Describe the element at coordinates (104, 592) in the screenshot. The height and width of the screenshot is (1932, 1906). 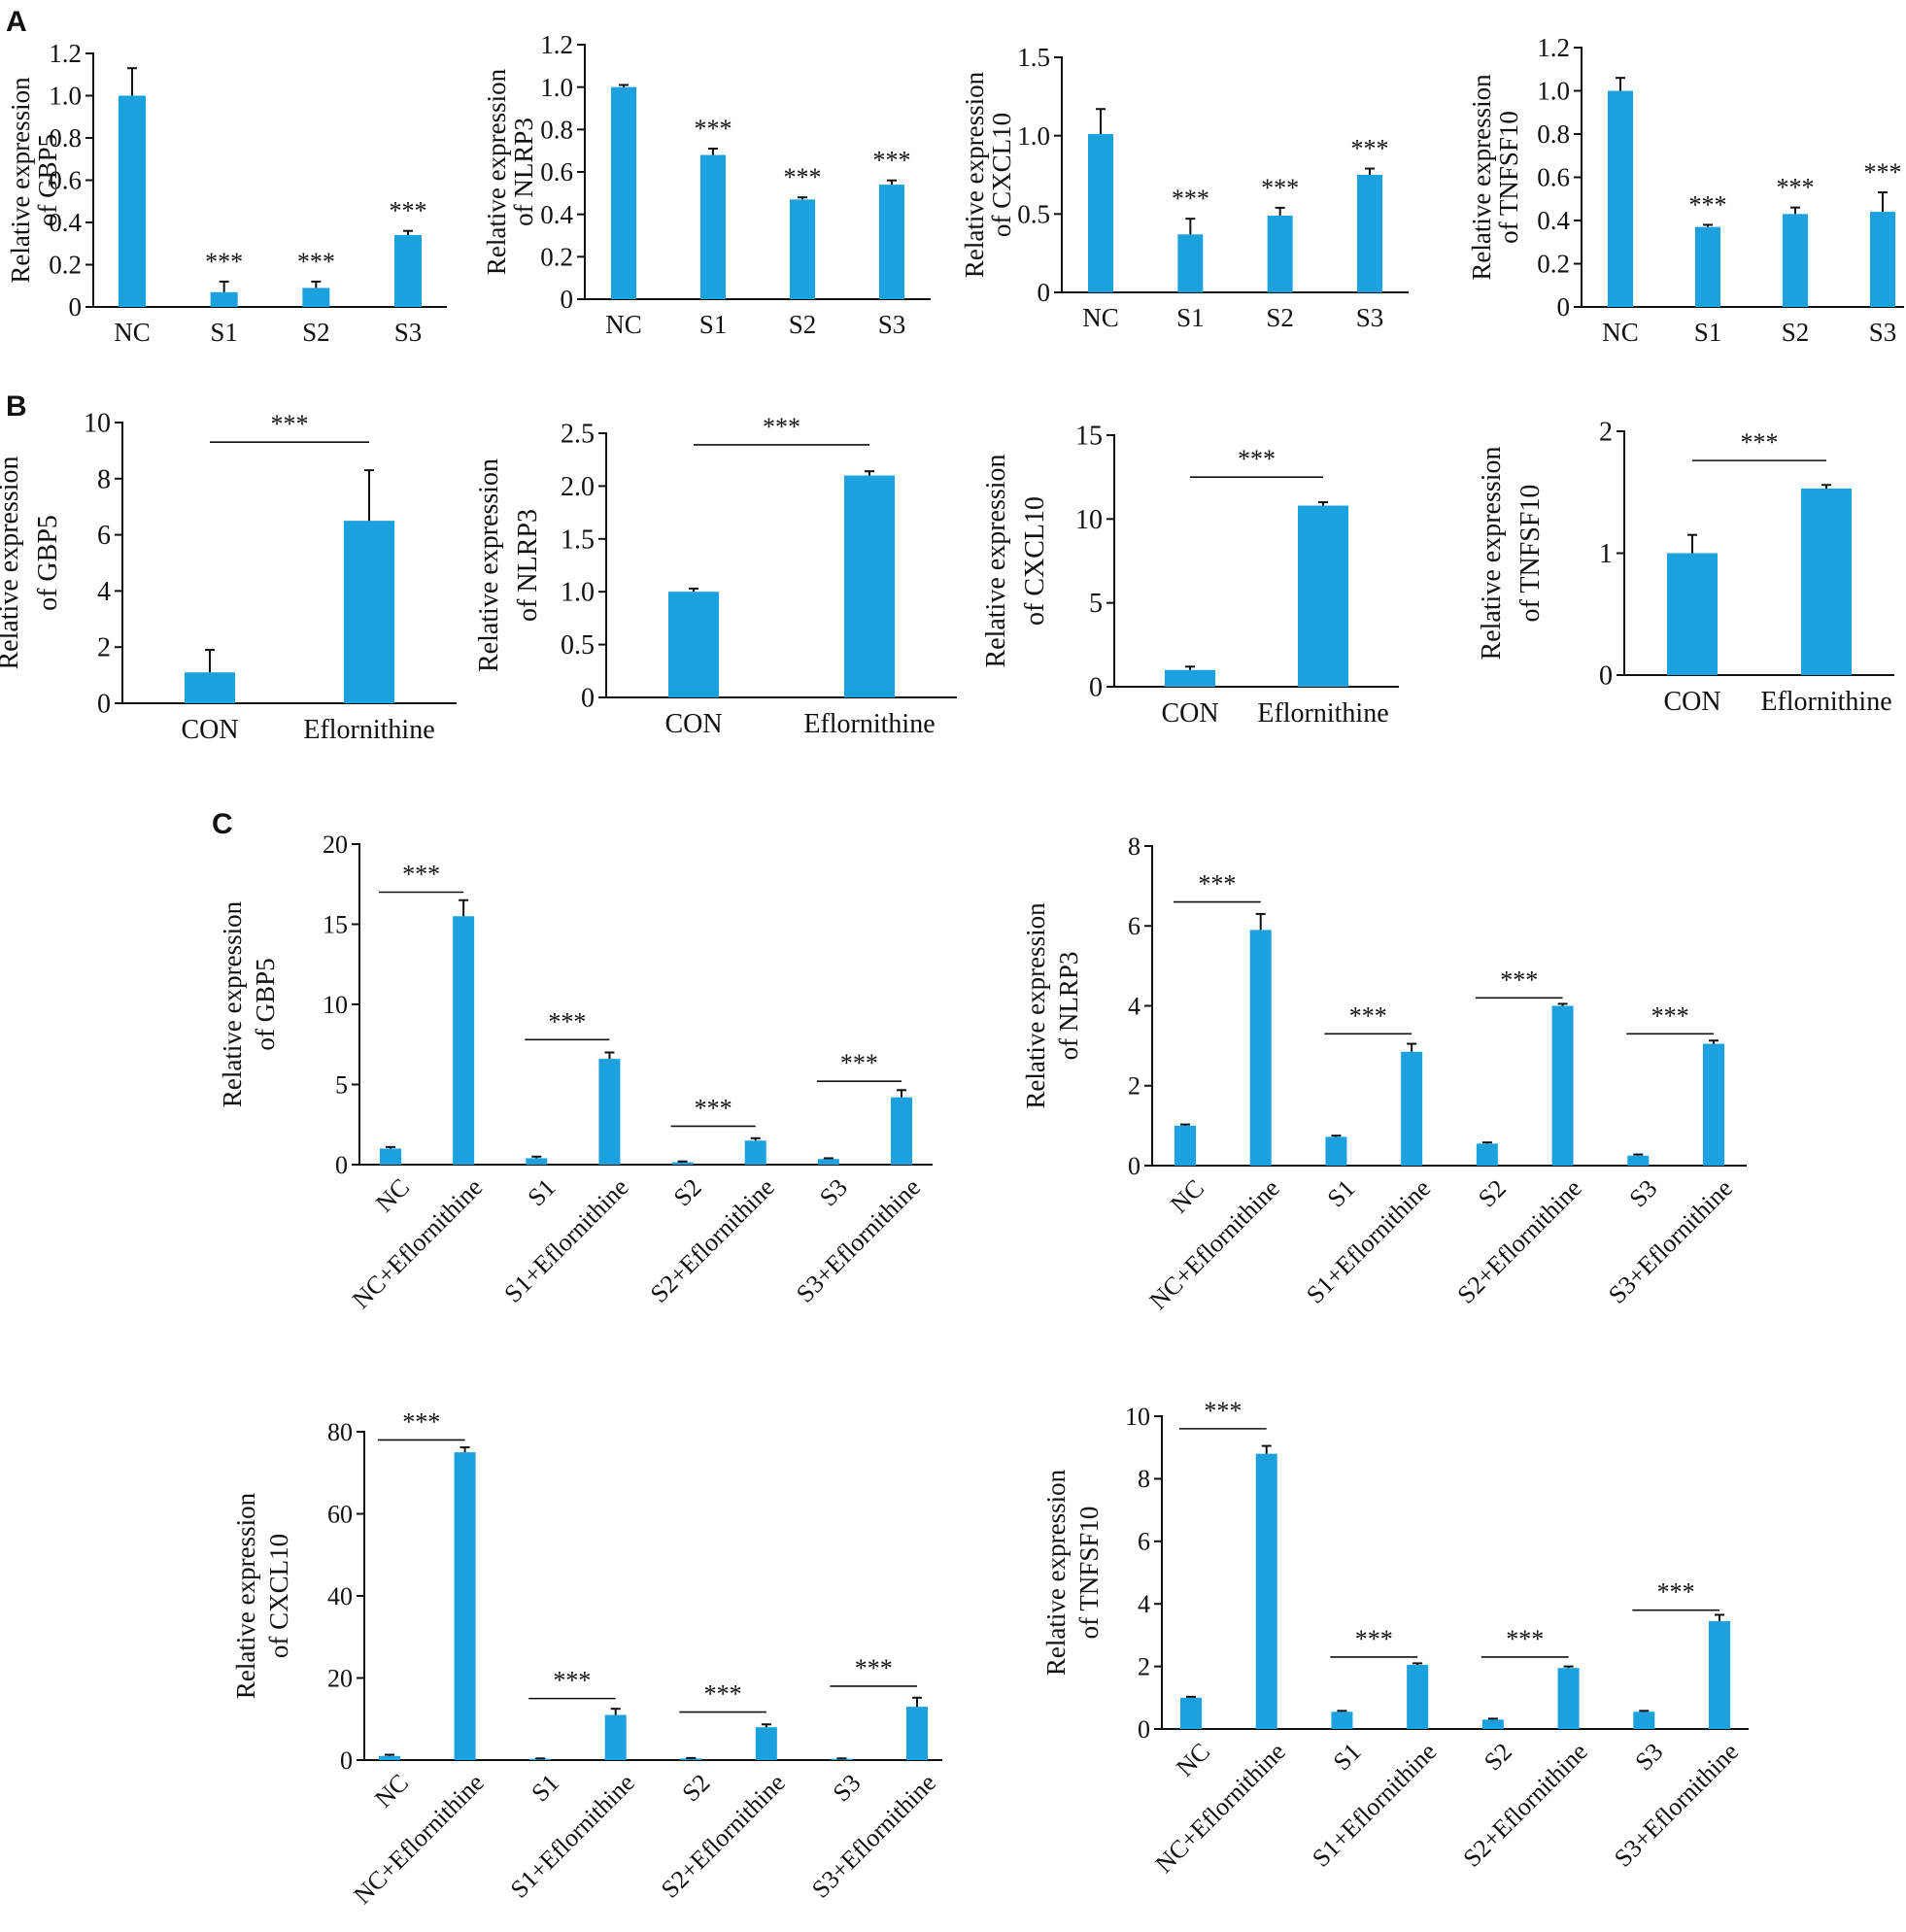
I see `y-tick-label: 4` at that location.